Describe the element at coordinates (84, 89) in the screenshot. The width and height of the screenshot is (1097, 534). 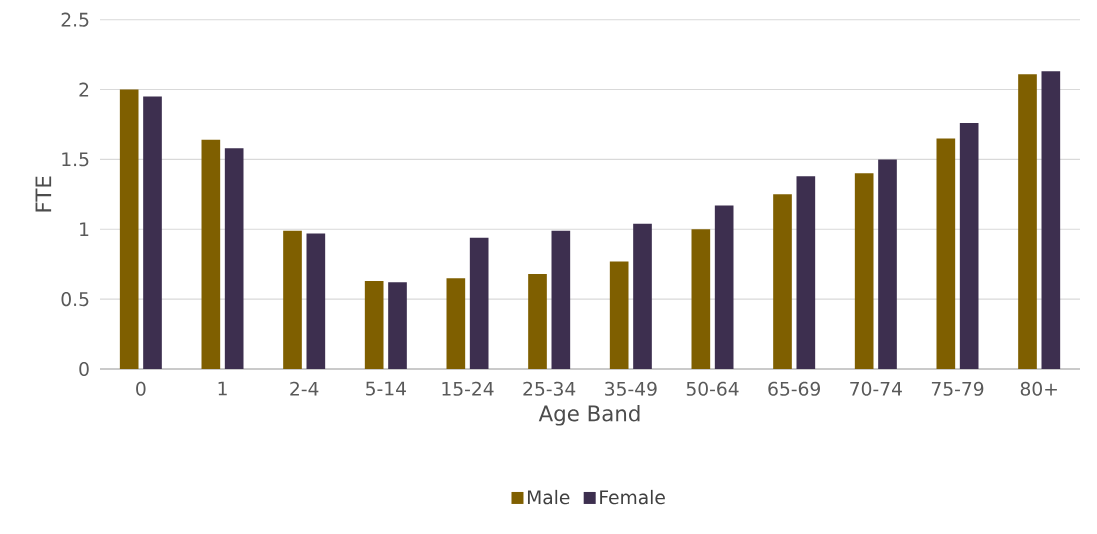
I see `y-tick-label: 2` at that location.